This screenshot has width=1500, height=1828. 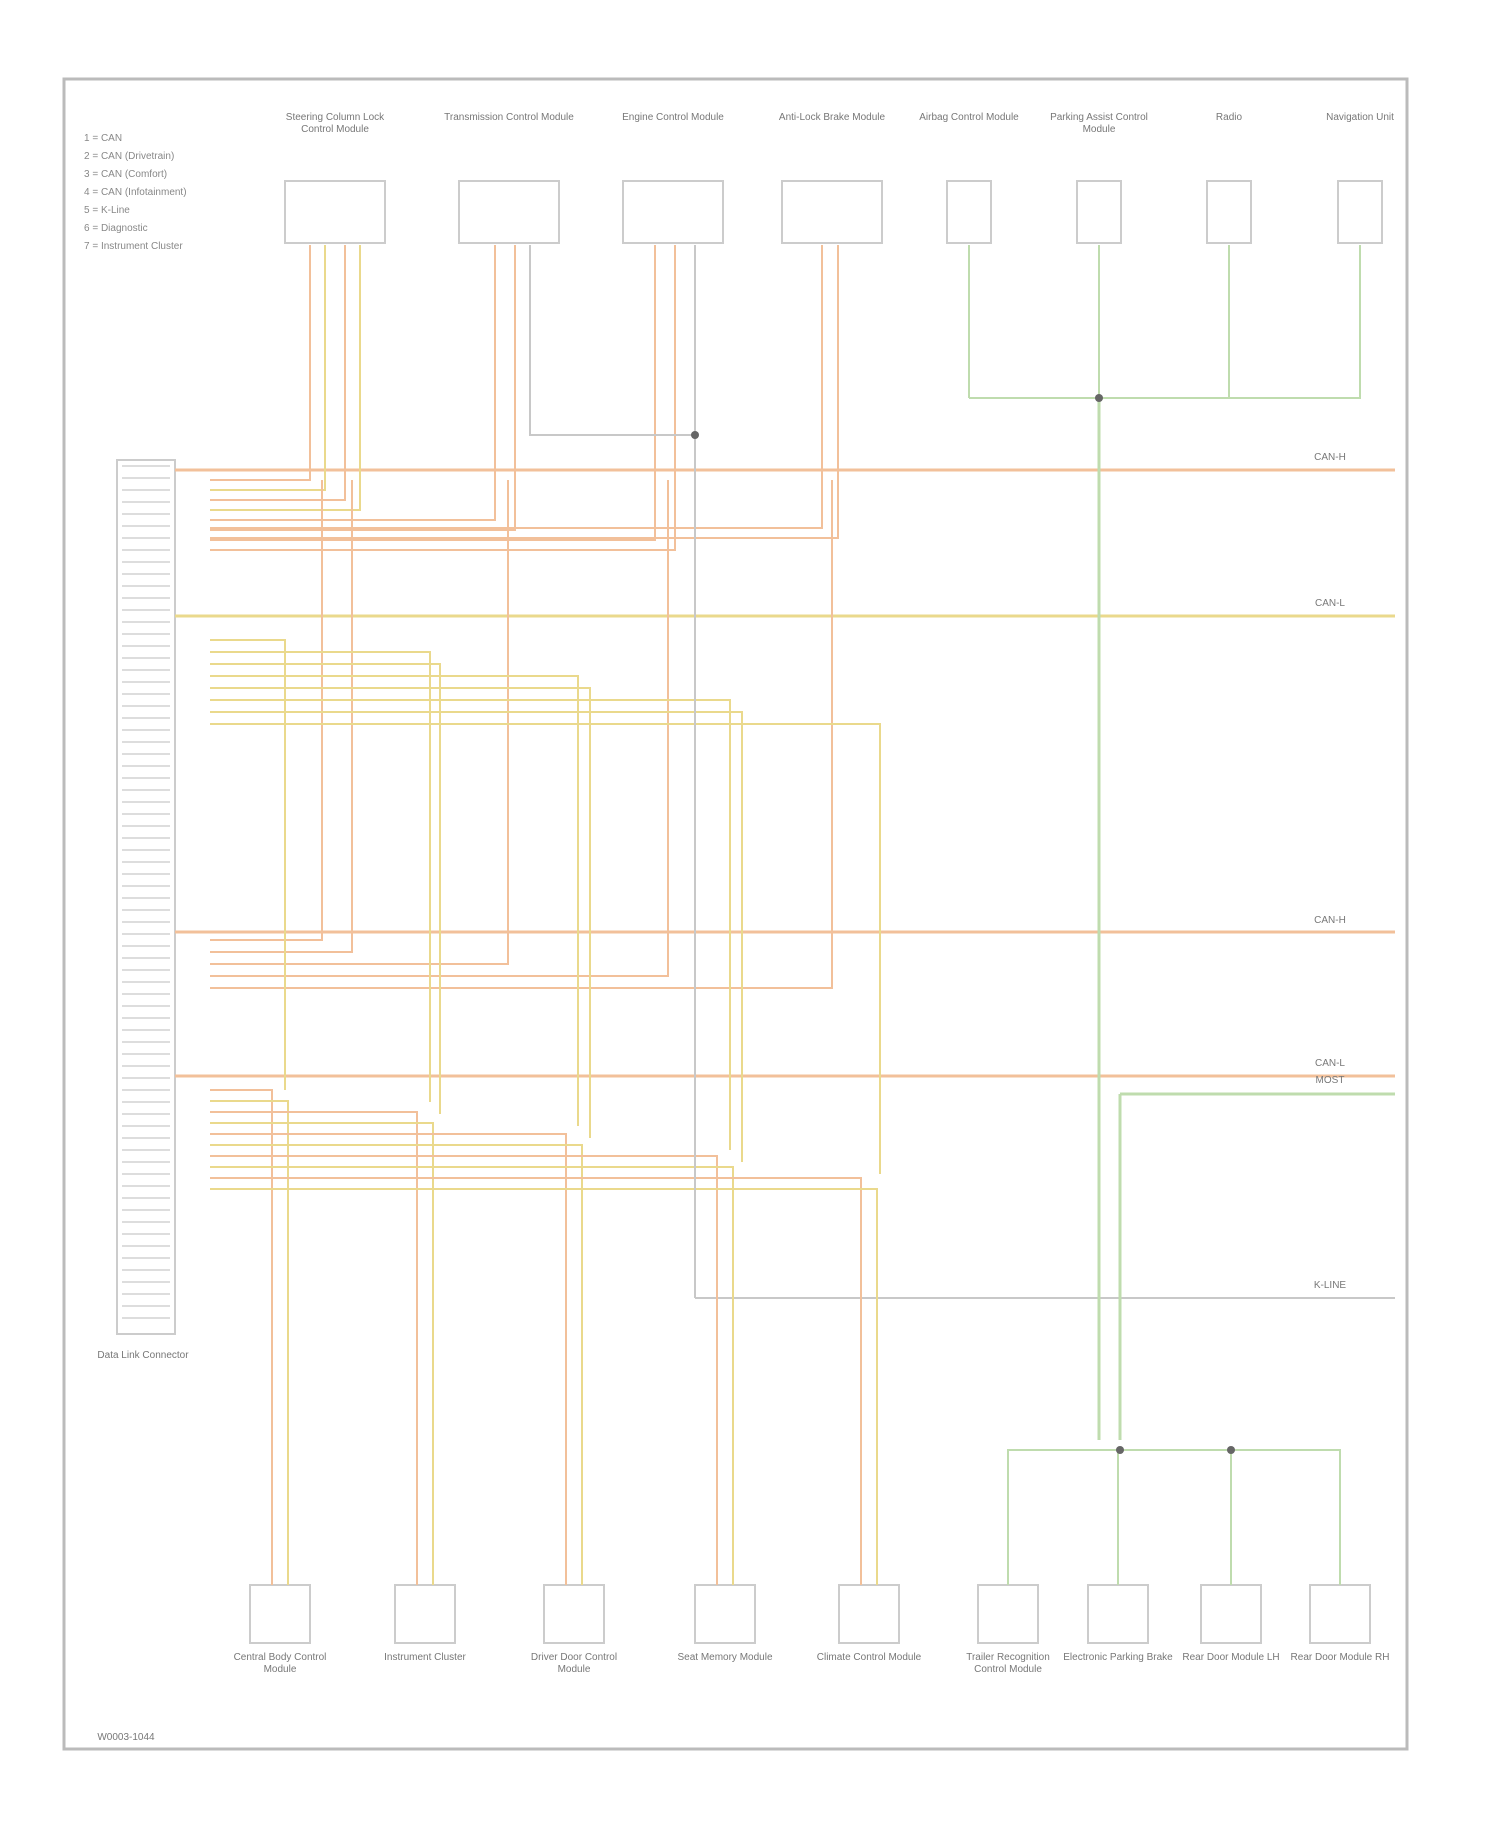 I want to click on module-label: Instrument Cluster, so click(x=425, y=1657).